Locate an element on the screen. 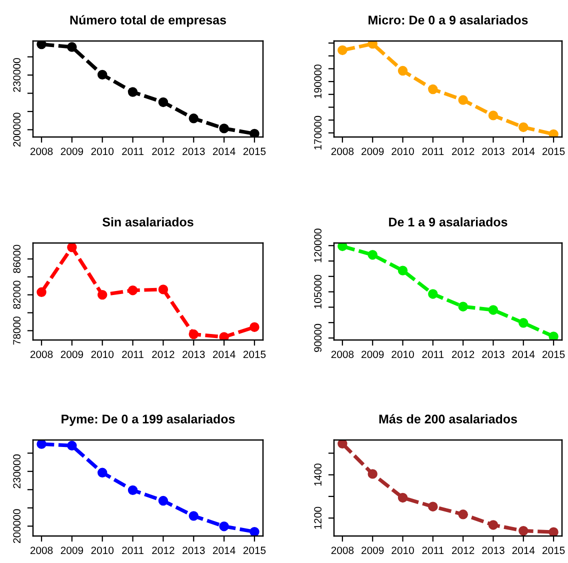 This screenshot has width=568, height=563. y-tick-label: 170000 is located at coordinates (318, 133).